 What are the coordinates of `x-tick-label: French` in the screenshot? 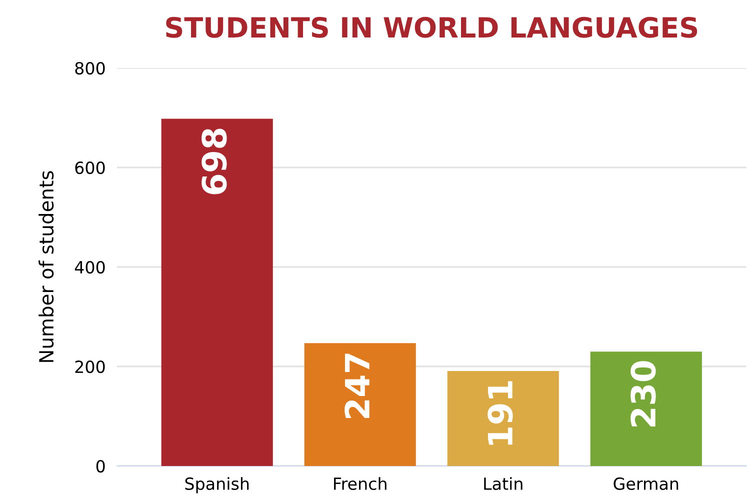 It's located at (360, 483).